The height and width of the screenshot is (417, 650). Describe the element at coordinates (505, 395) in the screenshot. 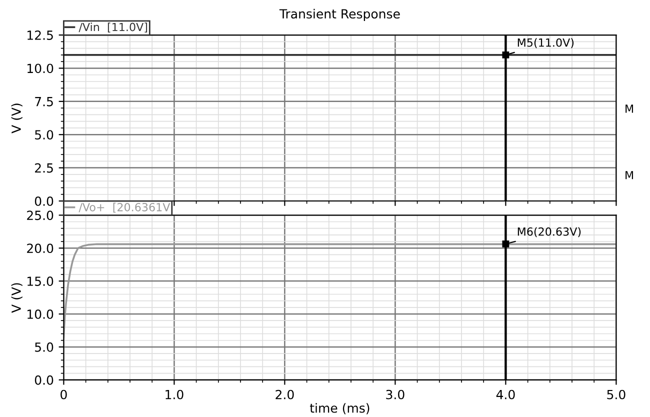

I see `x-tick-label: 4.0` at that location.